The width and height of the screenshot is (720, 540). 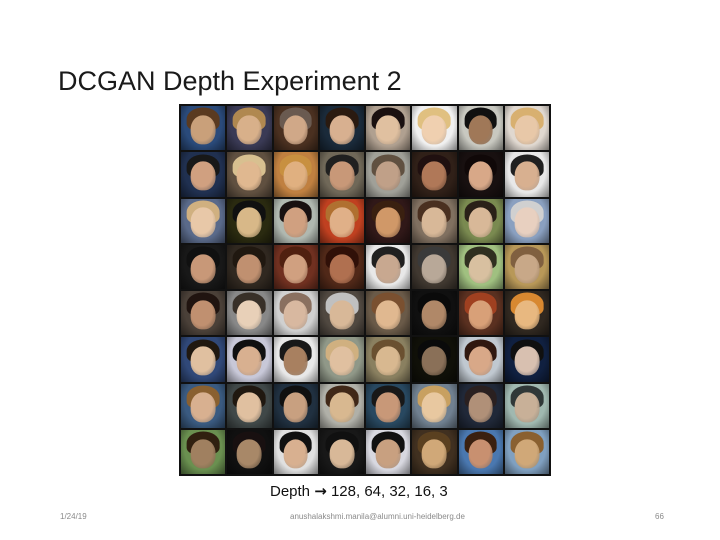 I want to click on slide-title: DCGAN Depth Experiment 2, so click(x=230, y=81).